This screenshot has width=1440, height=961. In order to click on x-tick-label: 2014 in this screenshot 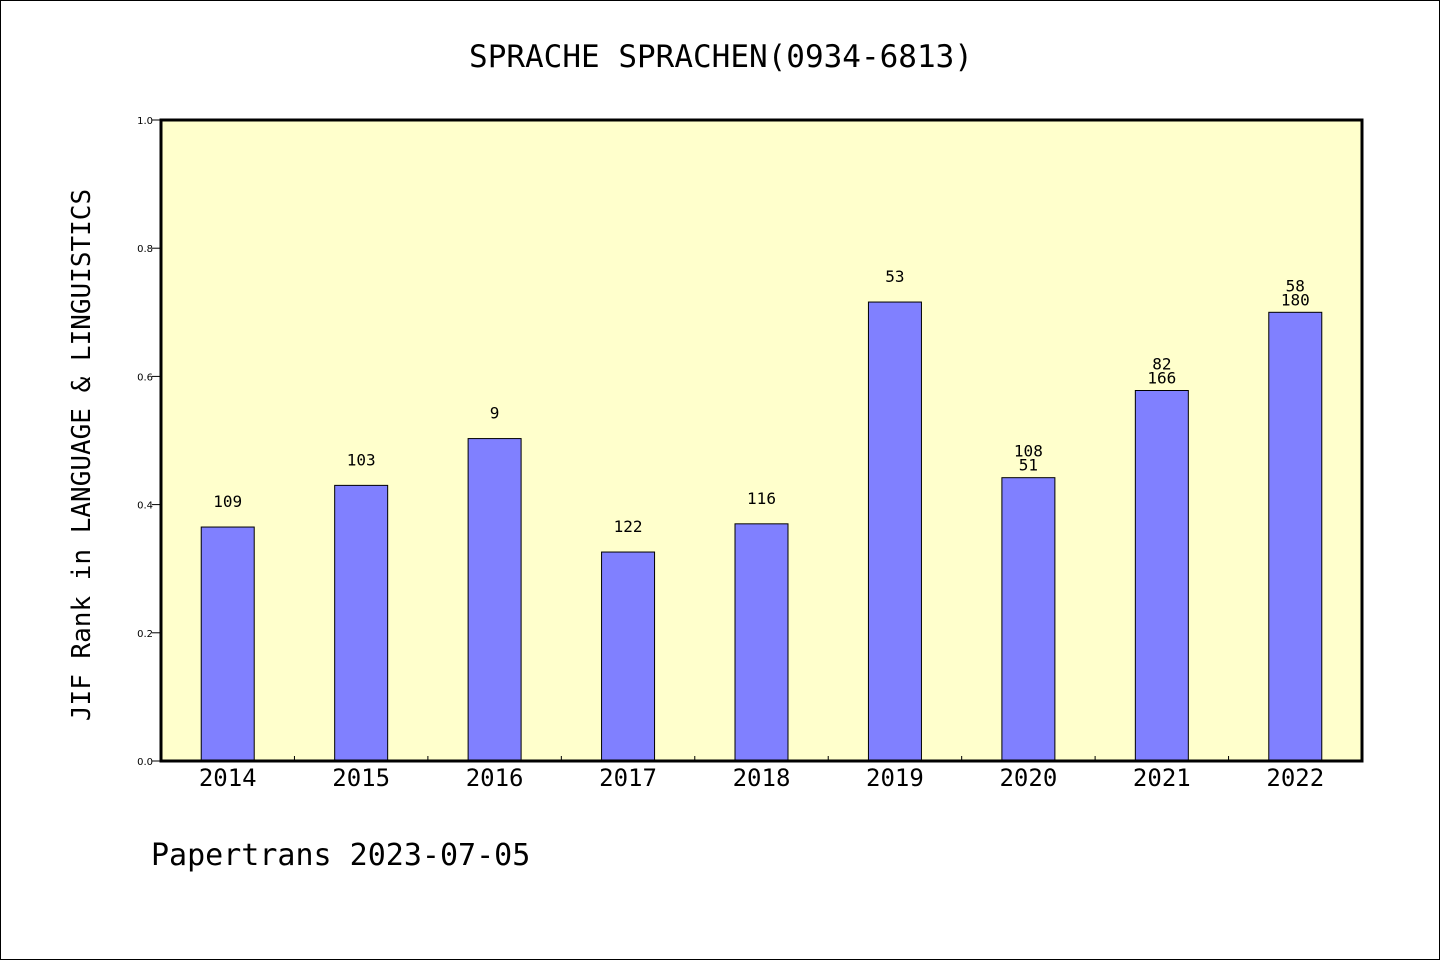, I will do `click(228, 778)`.